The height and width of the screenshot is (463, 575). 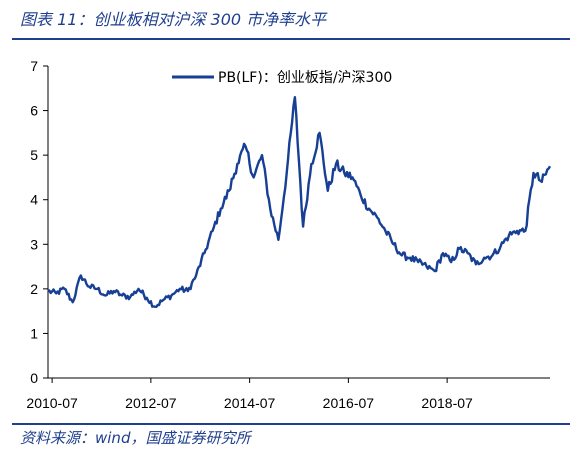 I want to click on x-tick-label: 2016-07, so click(x=349, y=403).